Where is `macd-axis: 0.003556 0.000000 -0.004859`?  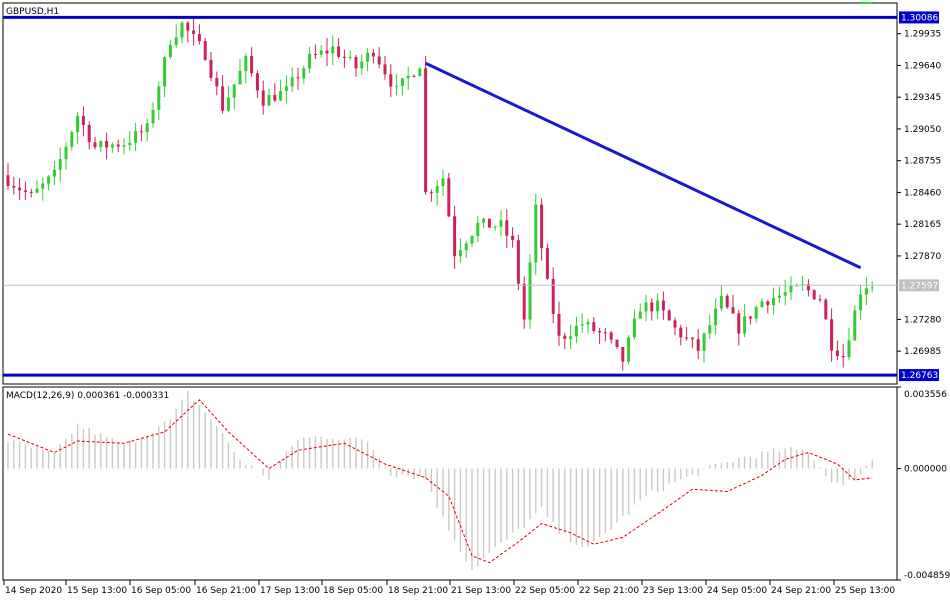 macd-axis: 0.003556 0.000000 -0.004859 is located at coordinates (923, 483).